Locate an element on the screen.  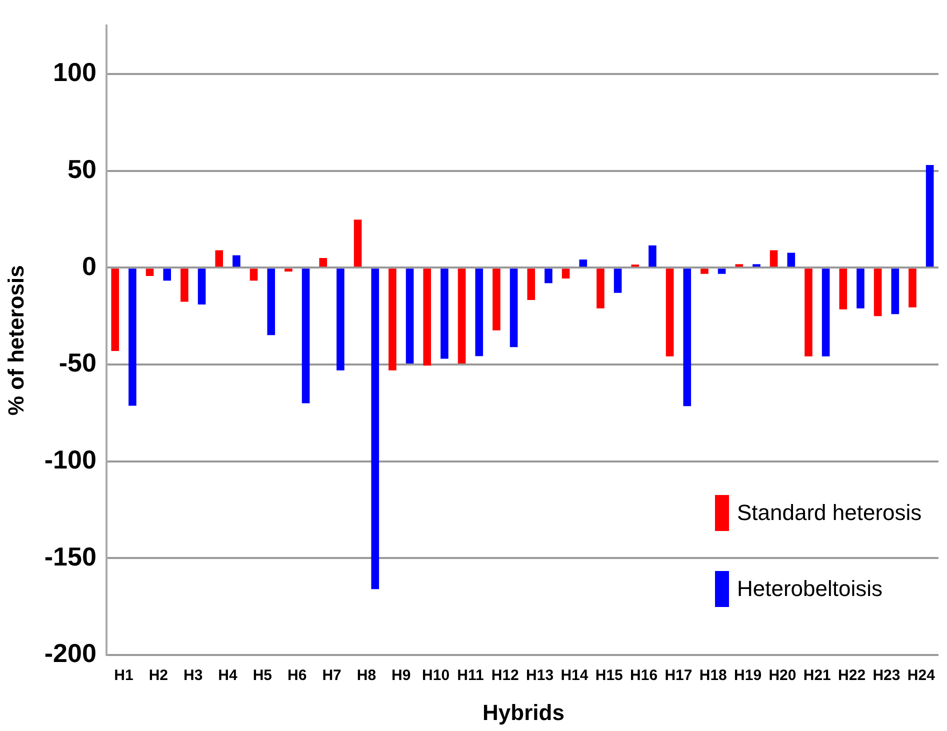
x-tick-label: H3 is located at coordinates (193, 675).